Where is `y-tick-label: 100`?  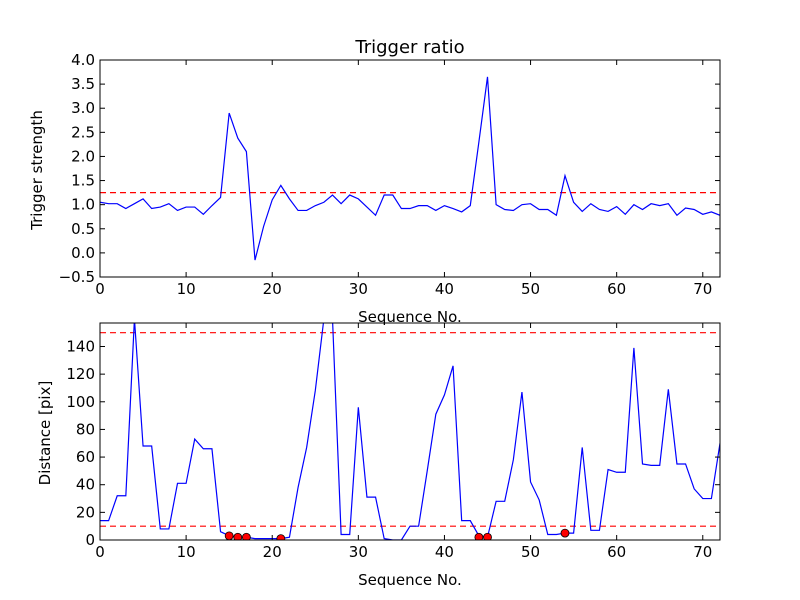
y-tick-label: 100 is located at coordinates (80, 402).